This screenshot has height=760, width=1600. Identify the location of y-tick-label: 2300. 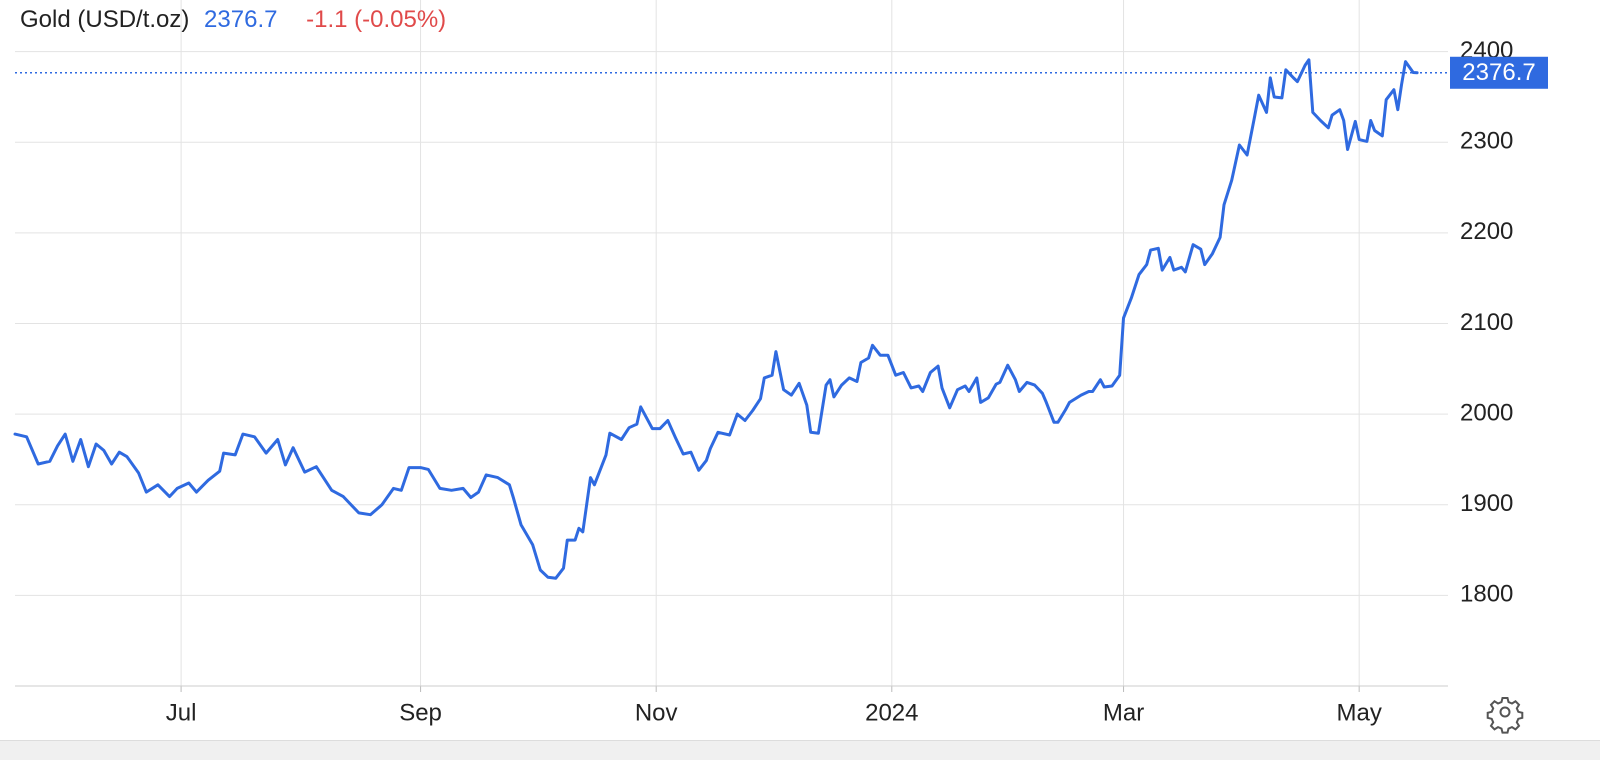
(1486, 141).